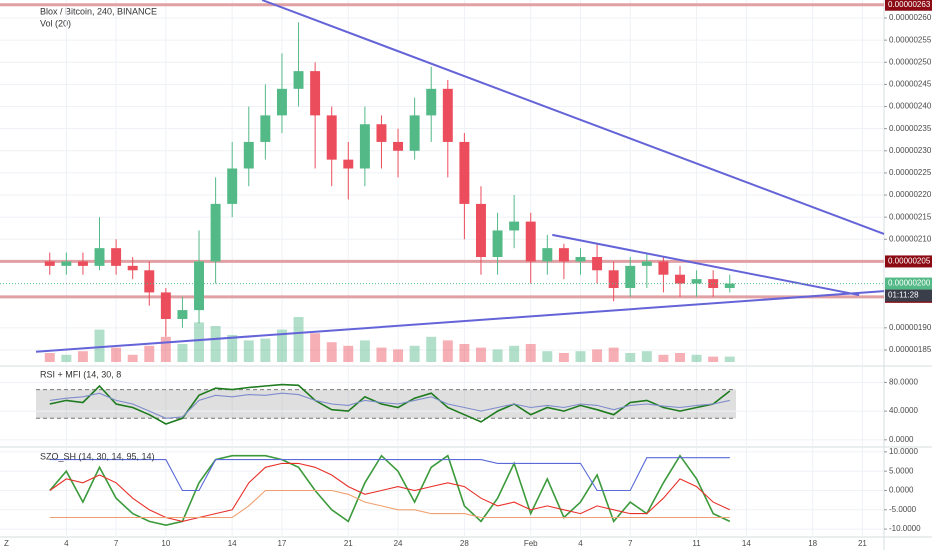  I want to click on x-tick-label: 11, so click(696, 543).